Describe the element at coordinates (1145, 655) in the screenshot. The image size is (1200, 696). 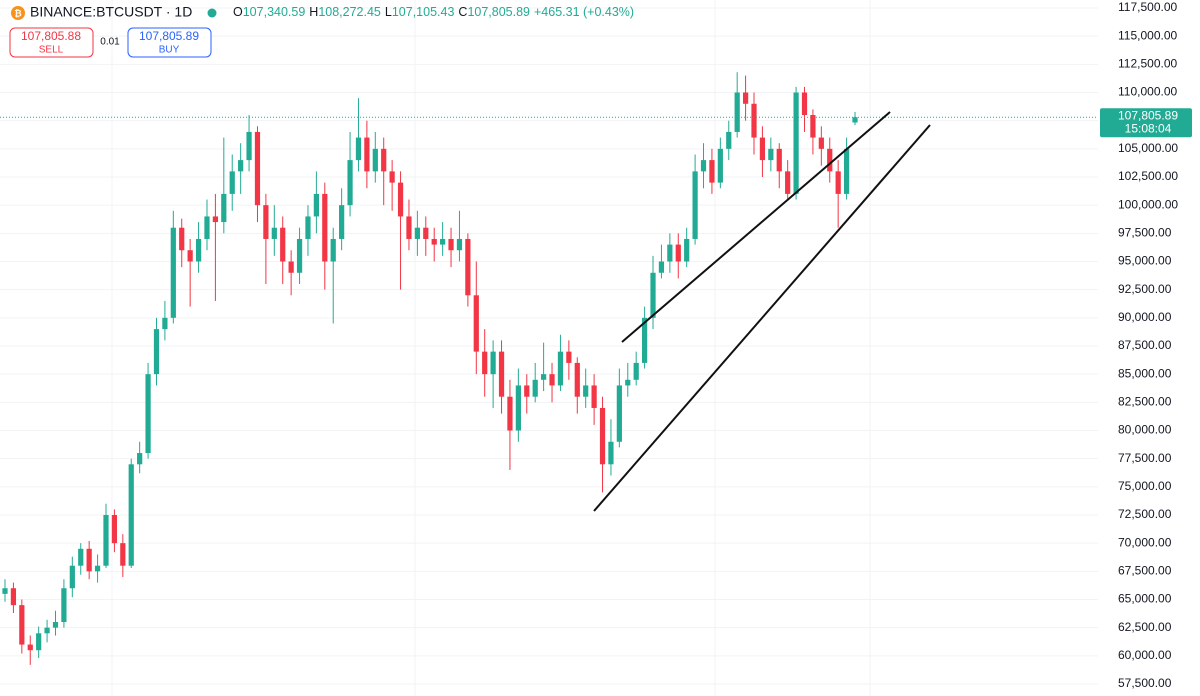
I see `y-tick-label: 60,000.00` at that location.